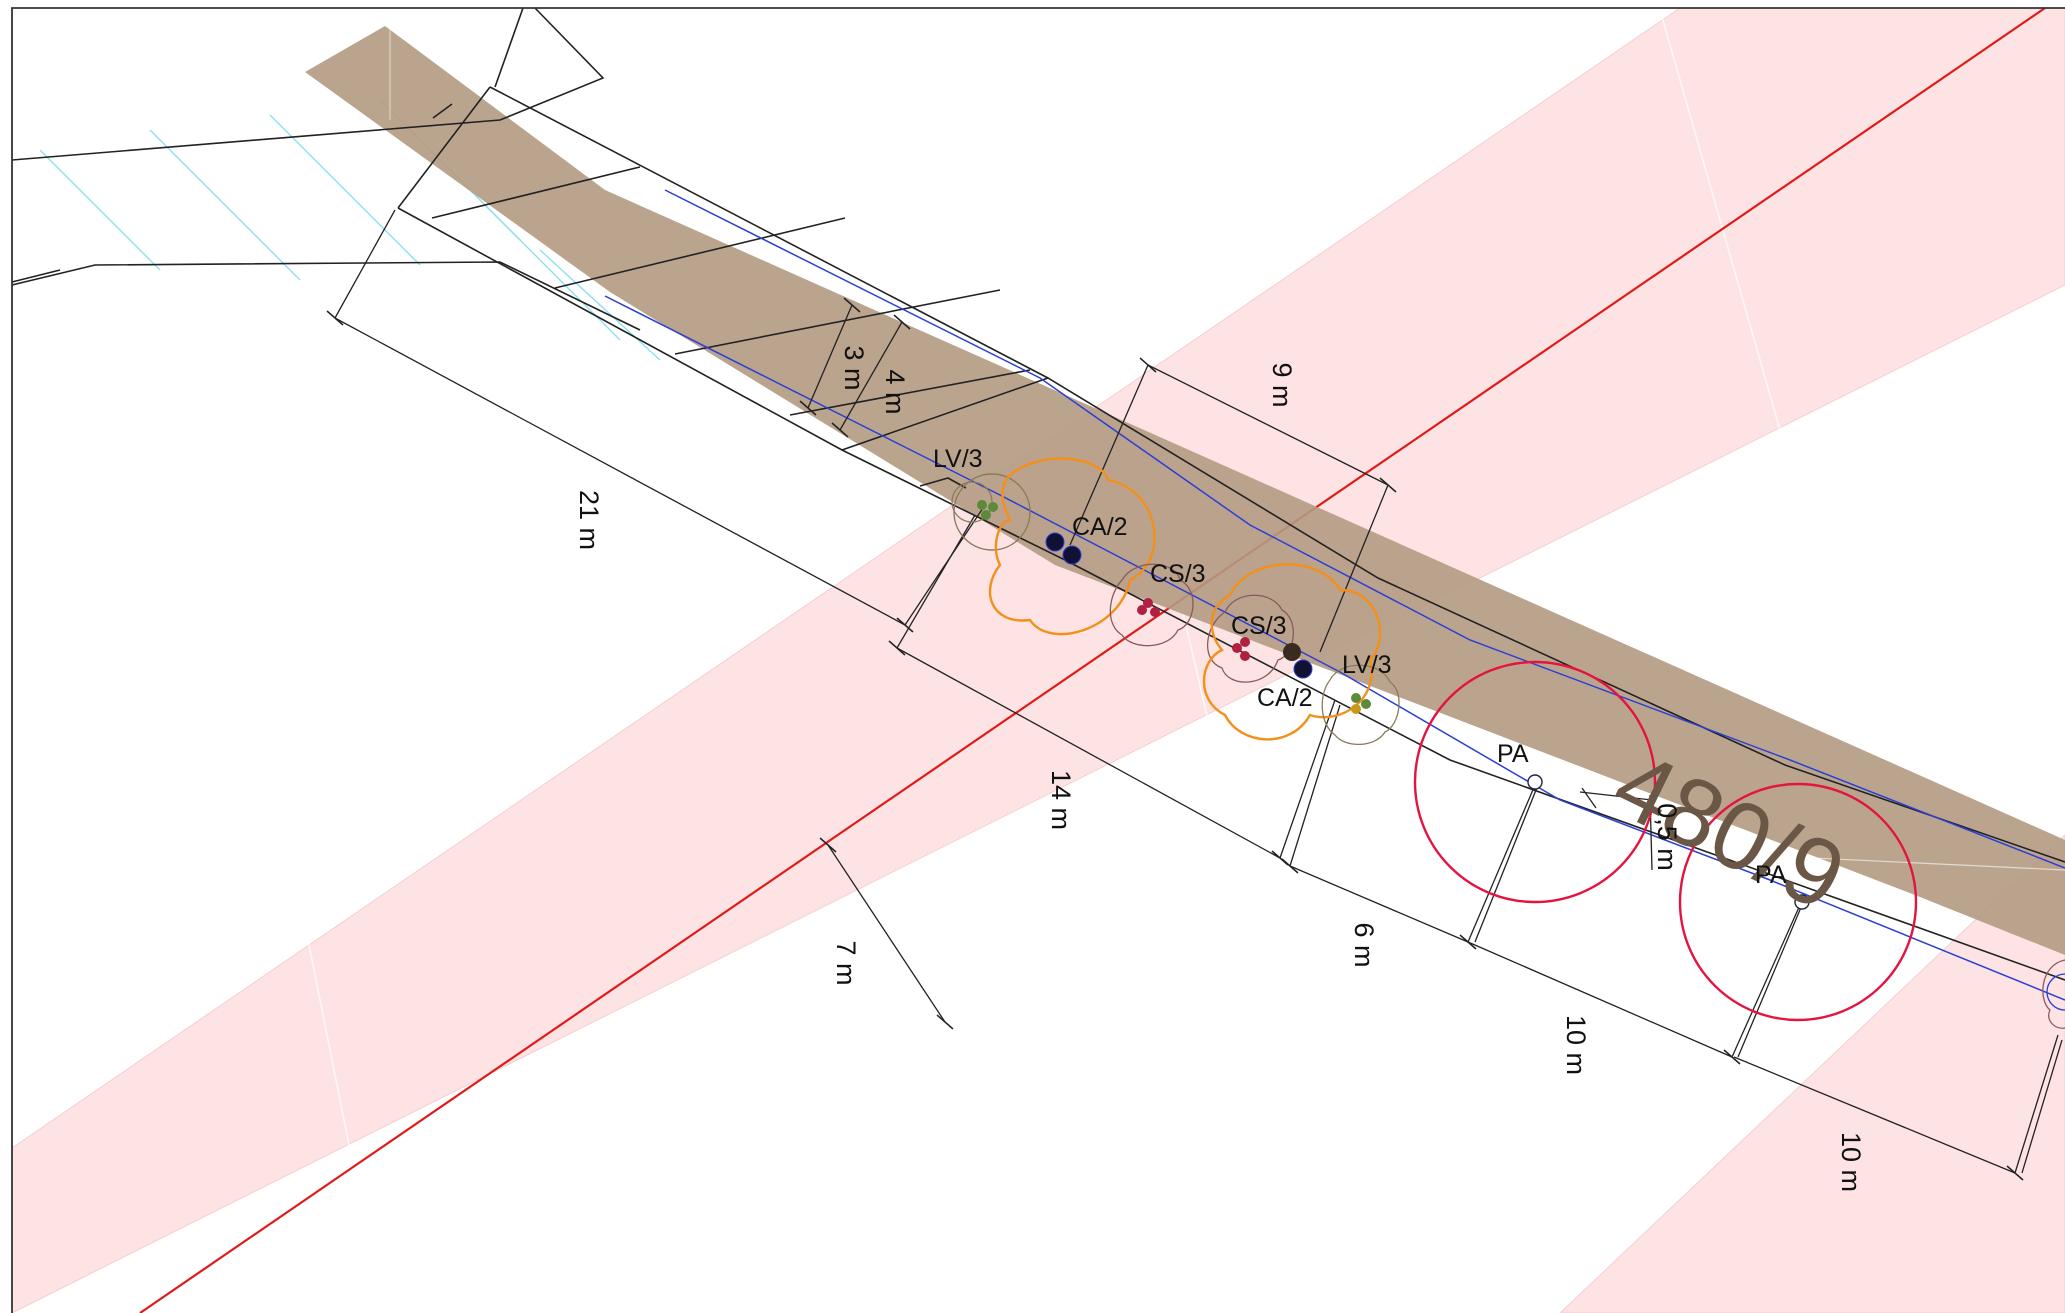 Image resolution: width=2065 pixels, height=1313 pixels. Describe the element at coordinates (1874, 1115) in the screenshot. I see `dimension-line-10m-b` at that location.